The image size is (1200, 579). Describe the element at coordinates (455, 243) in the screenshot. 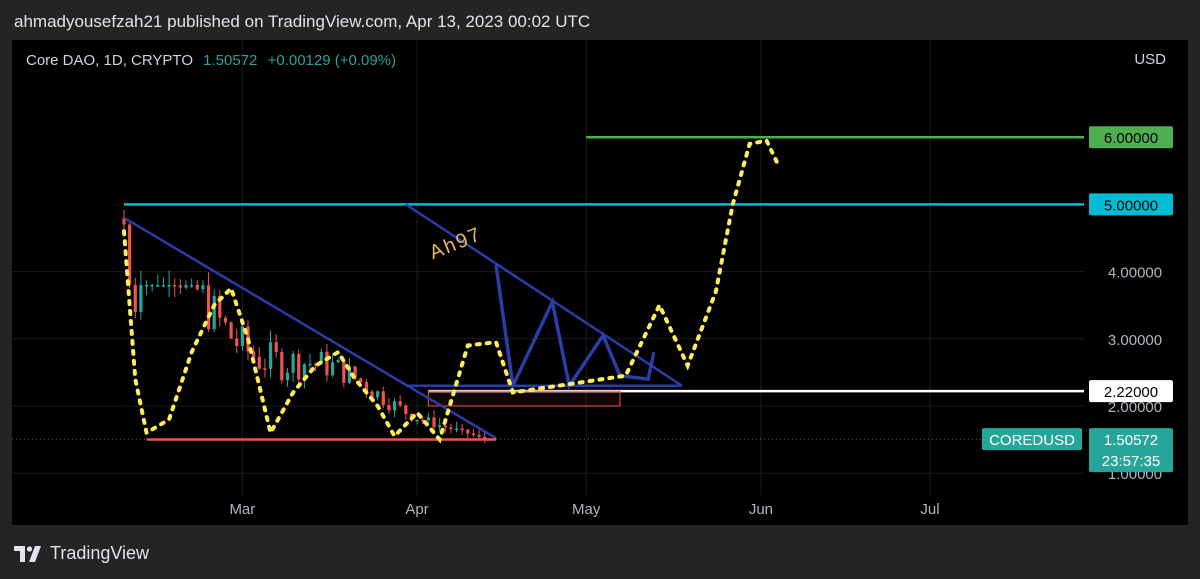

I see `author-annotation: Ah97` at that location.